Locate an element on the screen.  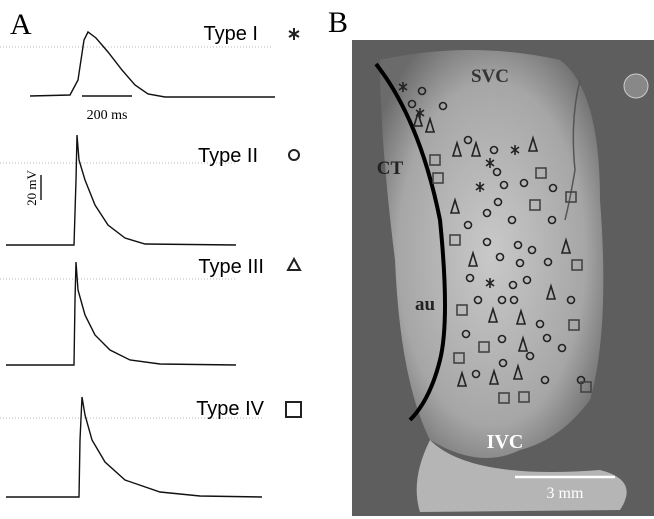
length-scale-label: 3 mm is located at coordinates (565, 493).